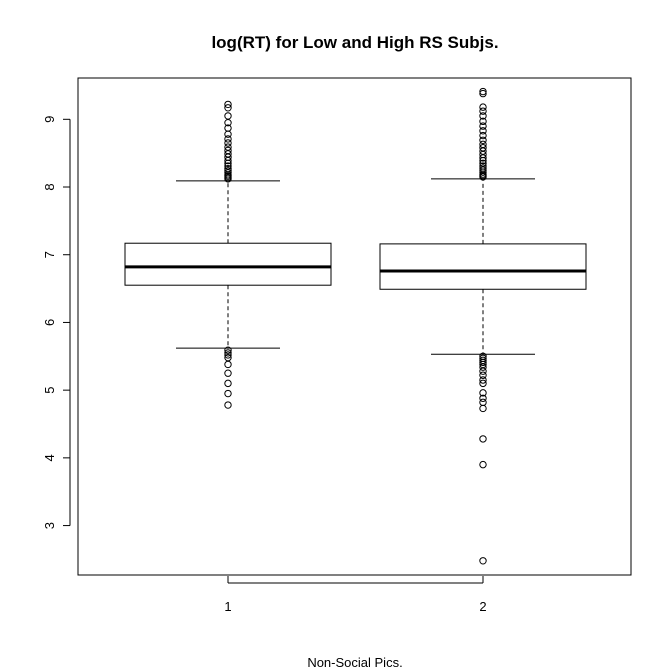  I want to click on x-tick-label: 2, so click(482, 606).